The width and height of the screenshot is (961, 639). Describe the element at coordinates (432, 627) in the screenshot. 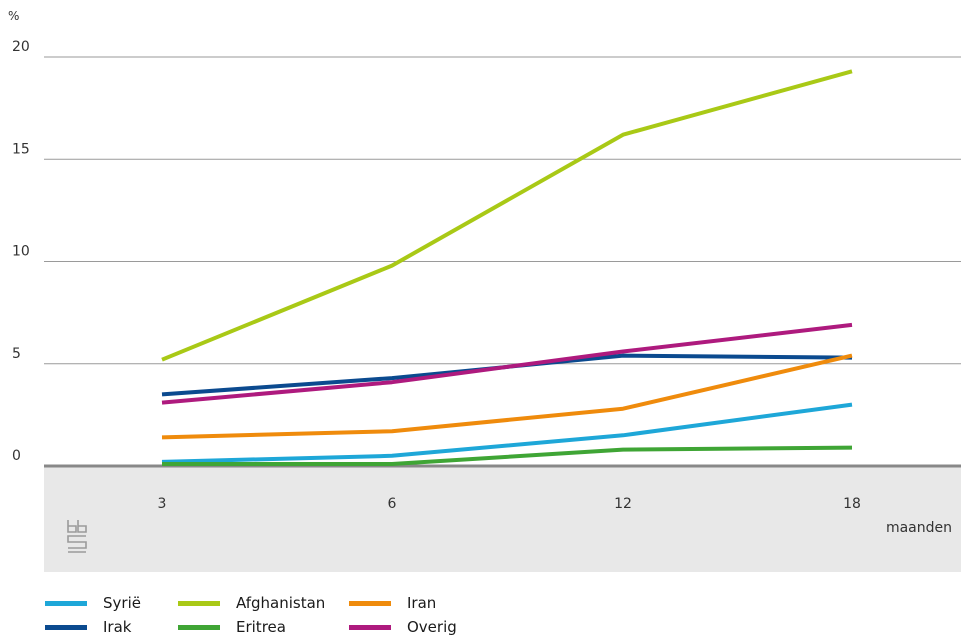

I see `legend-label: Overig` at that location.